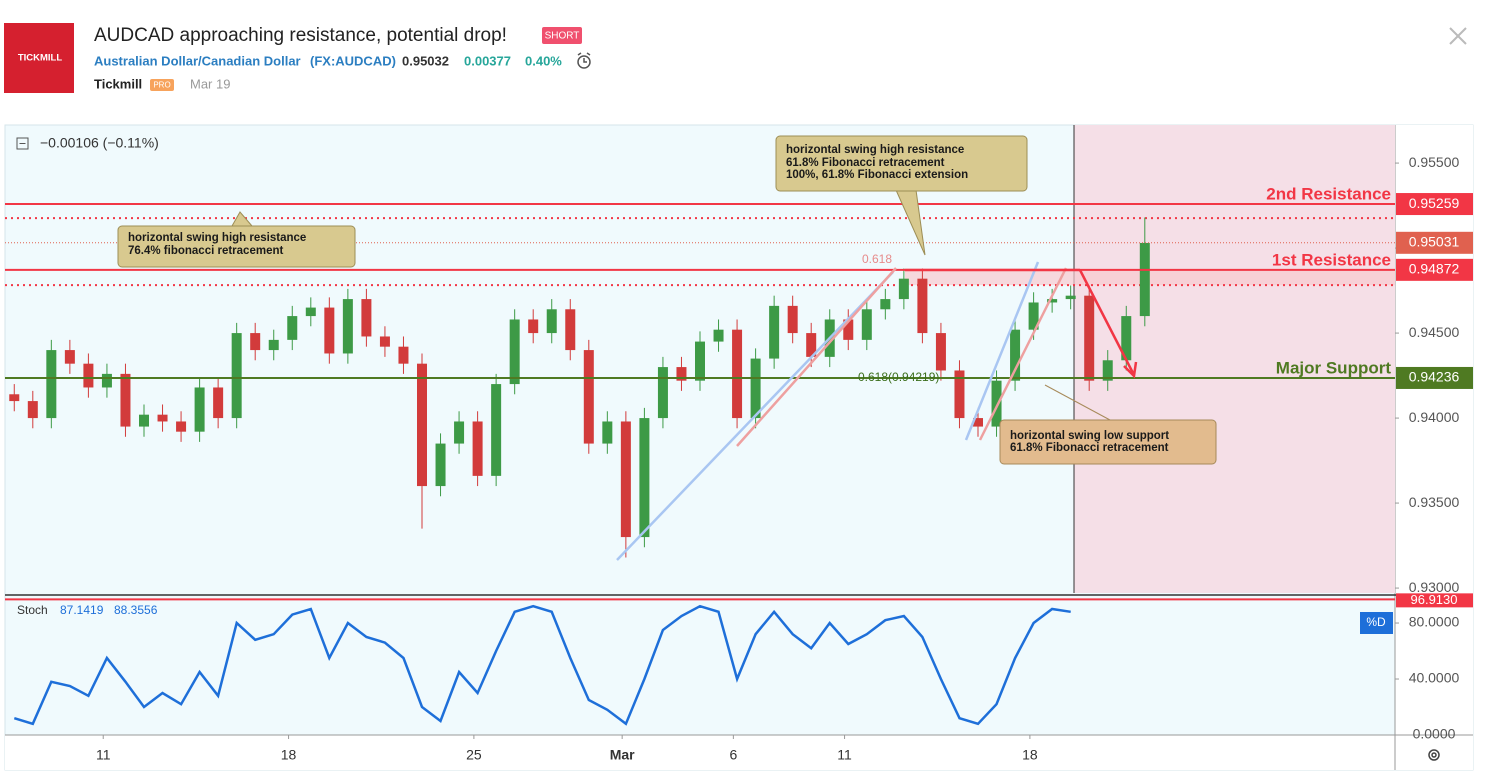 This screenshot has width=1492, height=778. I want to click on y-tick-label: 0.0000, so click(1434, 734).